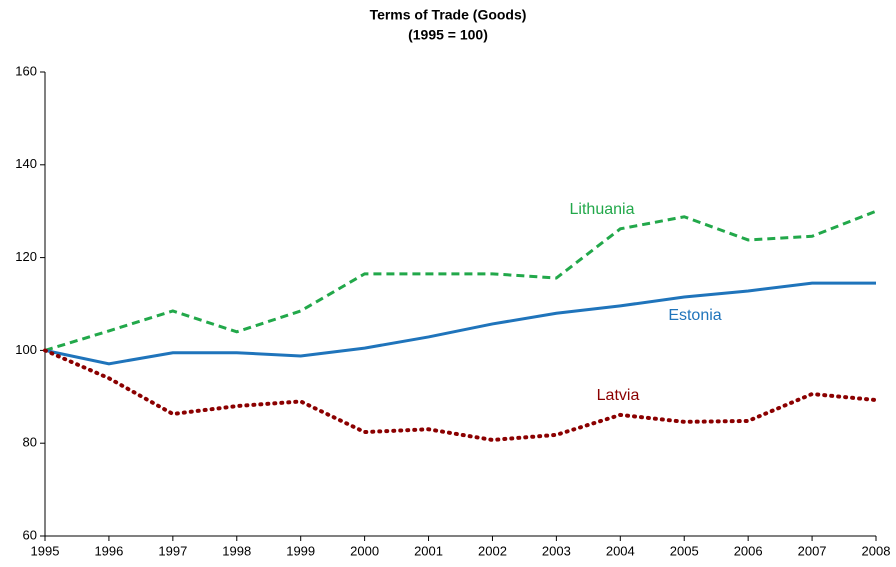  Describe the element at coordinates (26, 256) in the screenshot. I see `y-tick-label: 120` at that location.